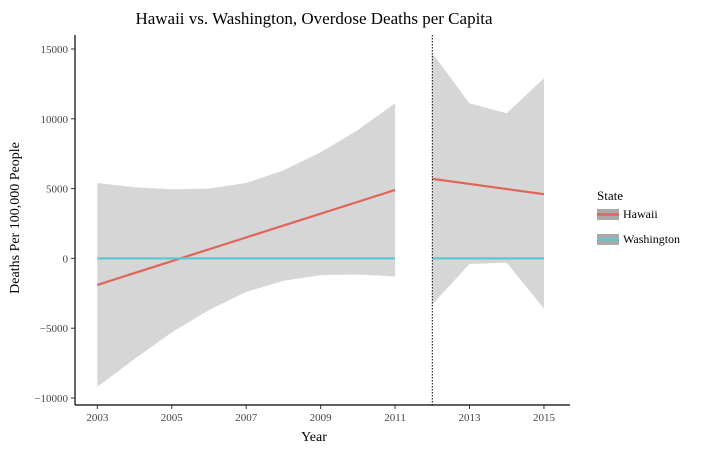  What do you see at coordinates (172, 418) in the screenshot?
I see `x-tick-label: 2005` at bounding box center [172, 418].